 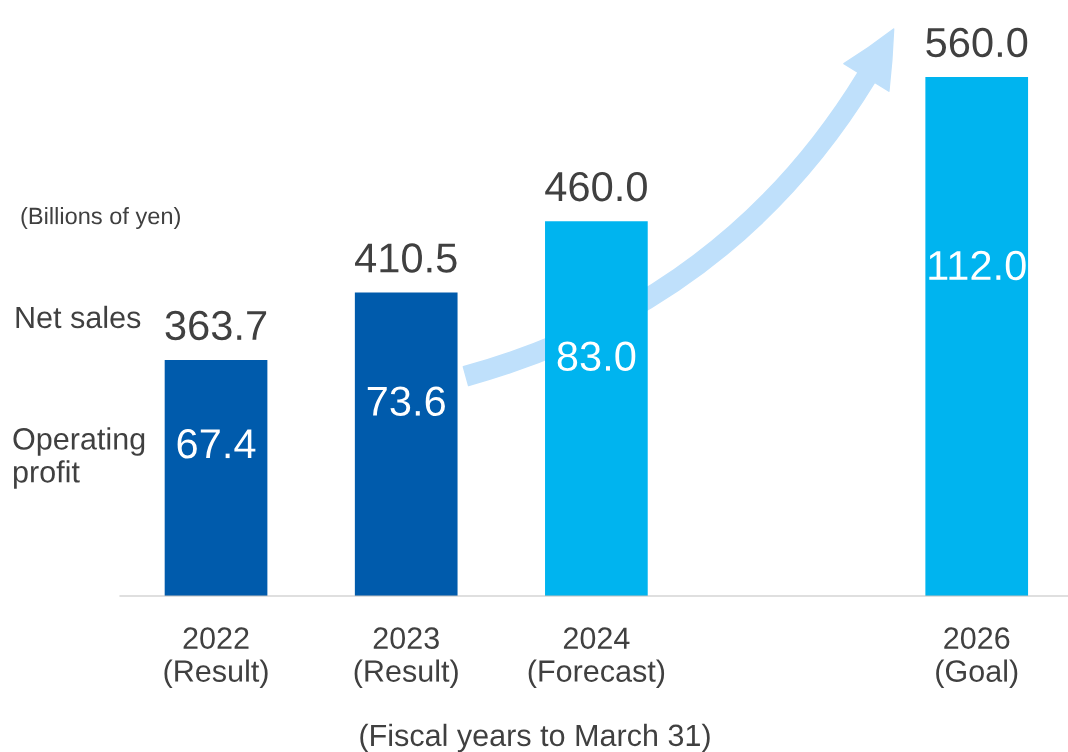 I want to click on x-tick-label: 2022 (Result), so click(x=216, y=657).